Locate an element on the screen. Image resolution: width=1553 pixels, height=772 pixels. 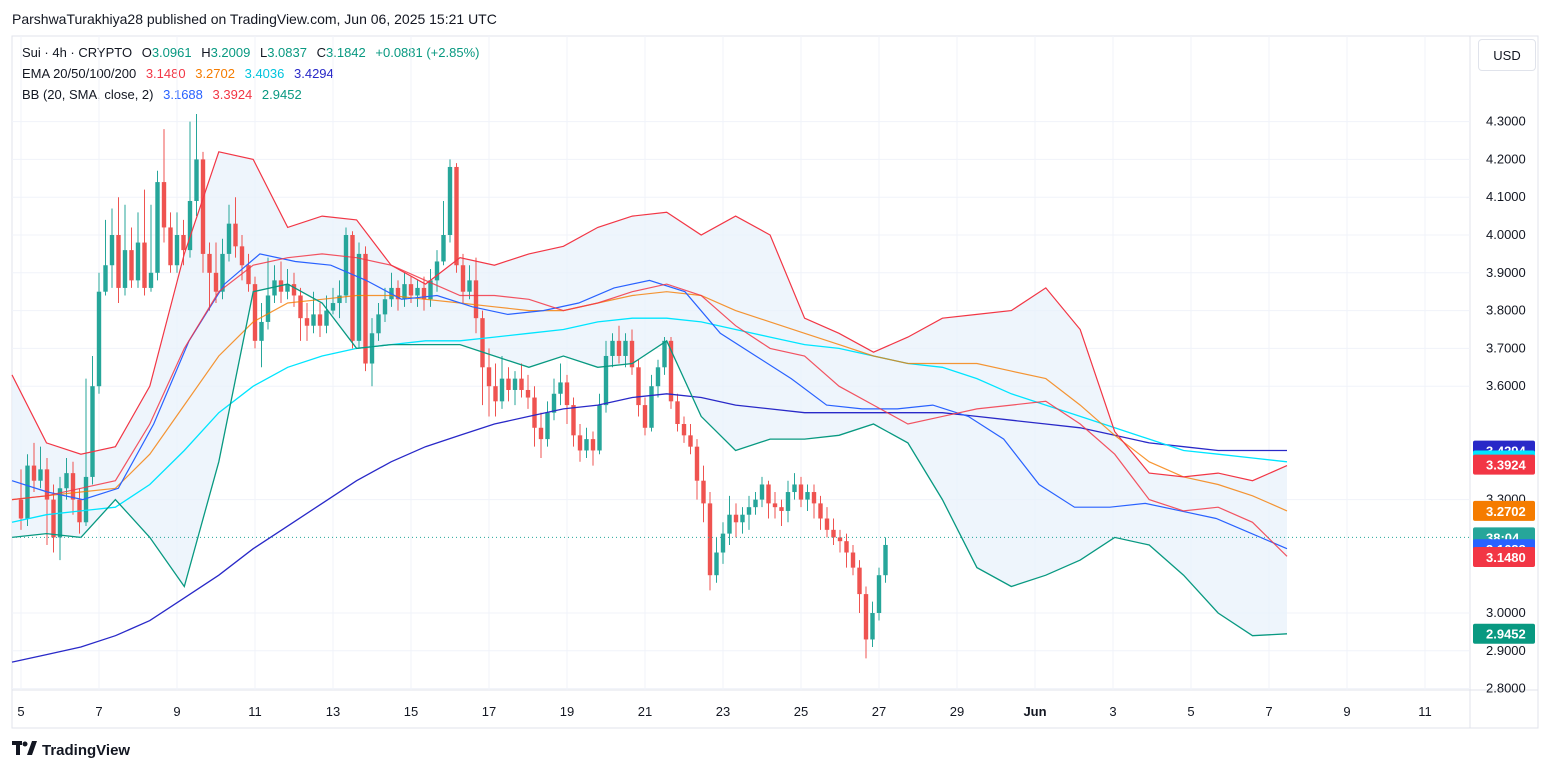
tradingview-logo: TradingView is located at coordinates (71, 750).